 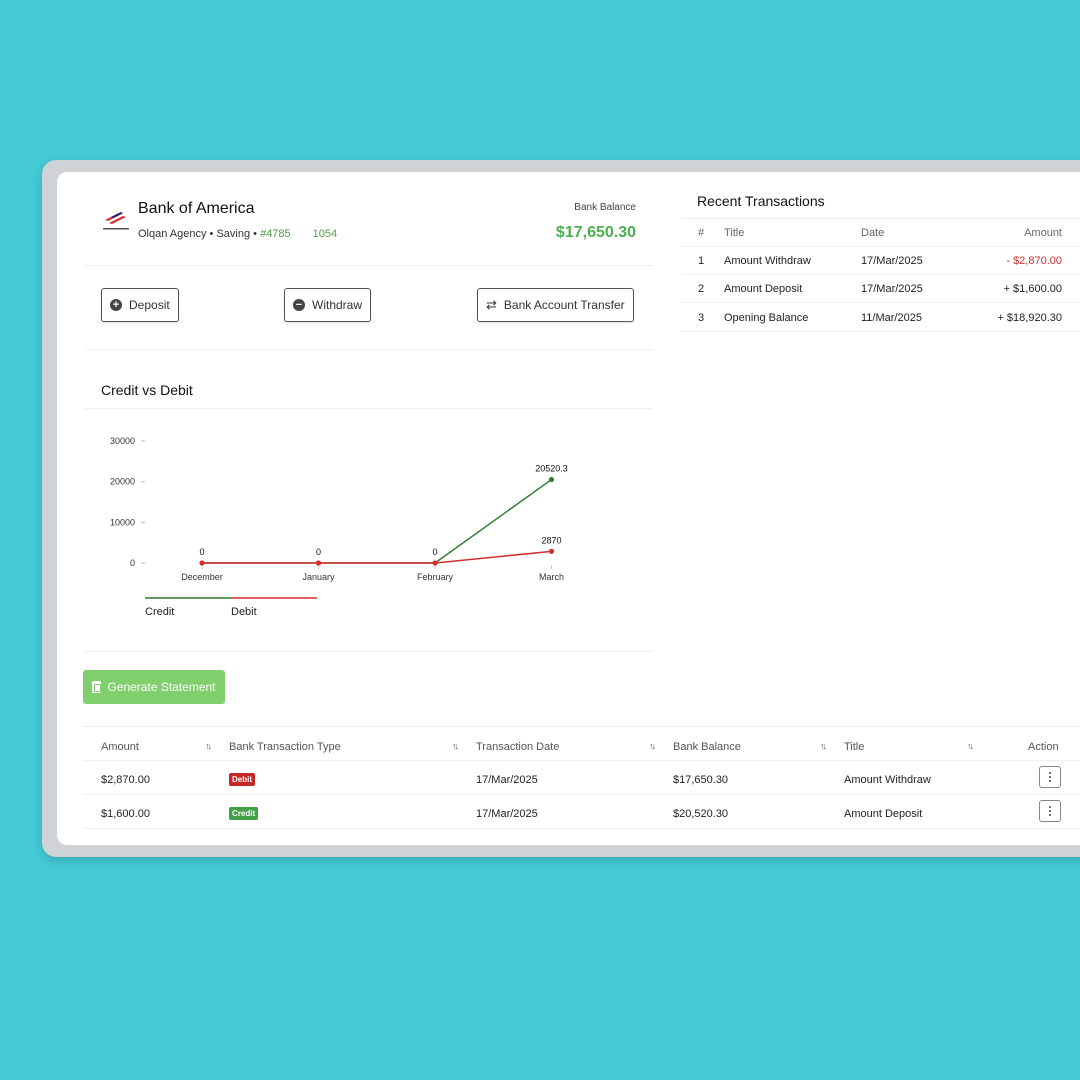 I want to click on row-amount: + $1,600.00, so click(x=1032, y=289).